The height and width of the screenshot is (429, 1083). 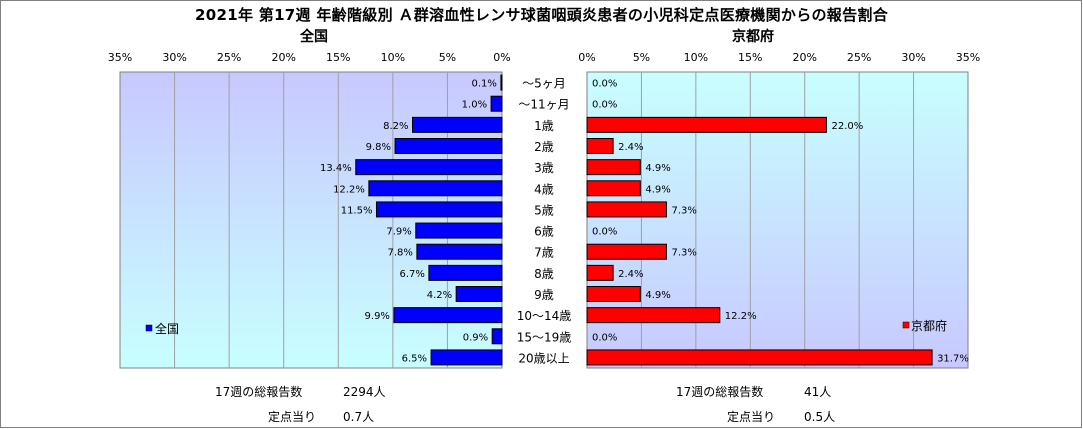 I want to click on left-total-label: 17週の総報告数, so click(x=259, y=392).